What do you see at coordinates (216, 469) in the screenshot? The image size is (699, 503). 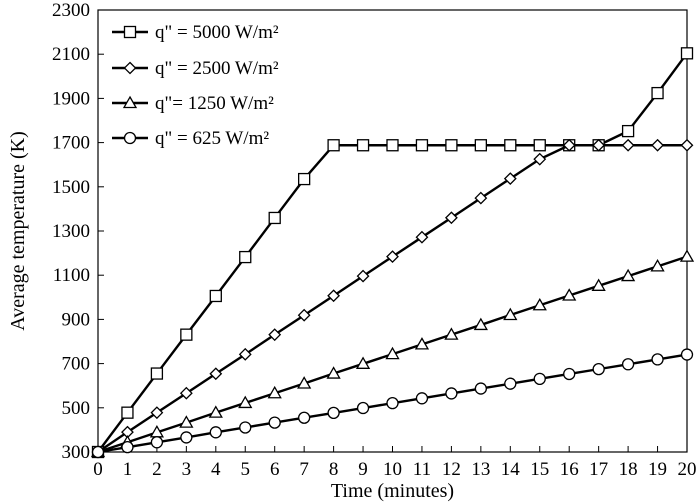 I see `x-tick-label: 4` at bounding box center [216, 469].